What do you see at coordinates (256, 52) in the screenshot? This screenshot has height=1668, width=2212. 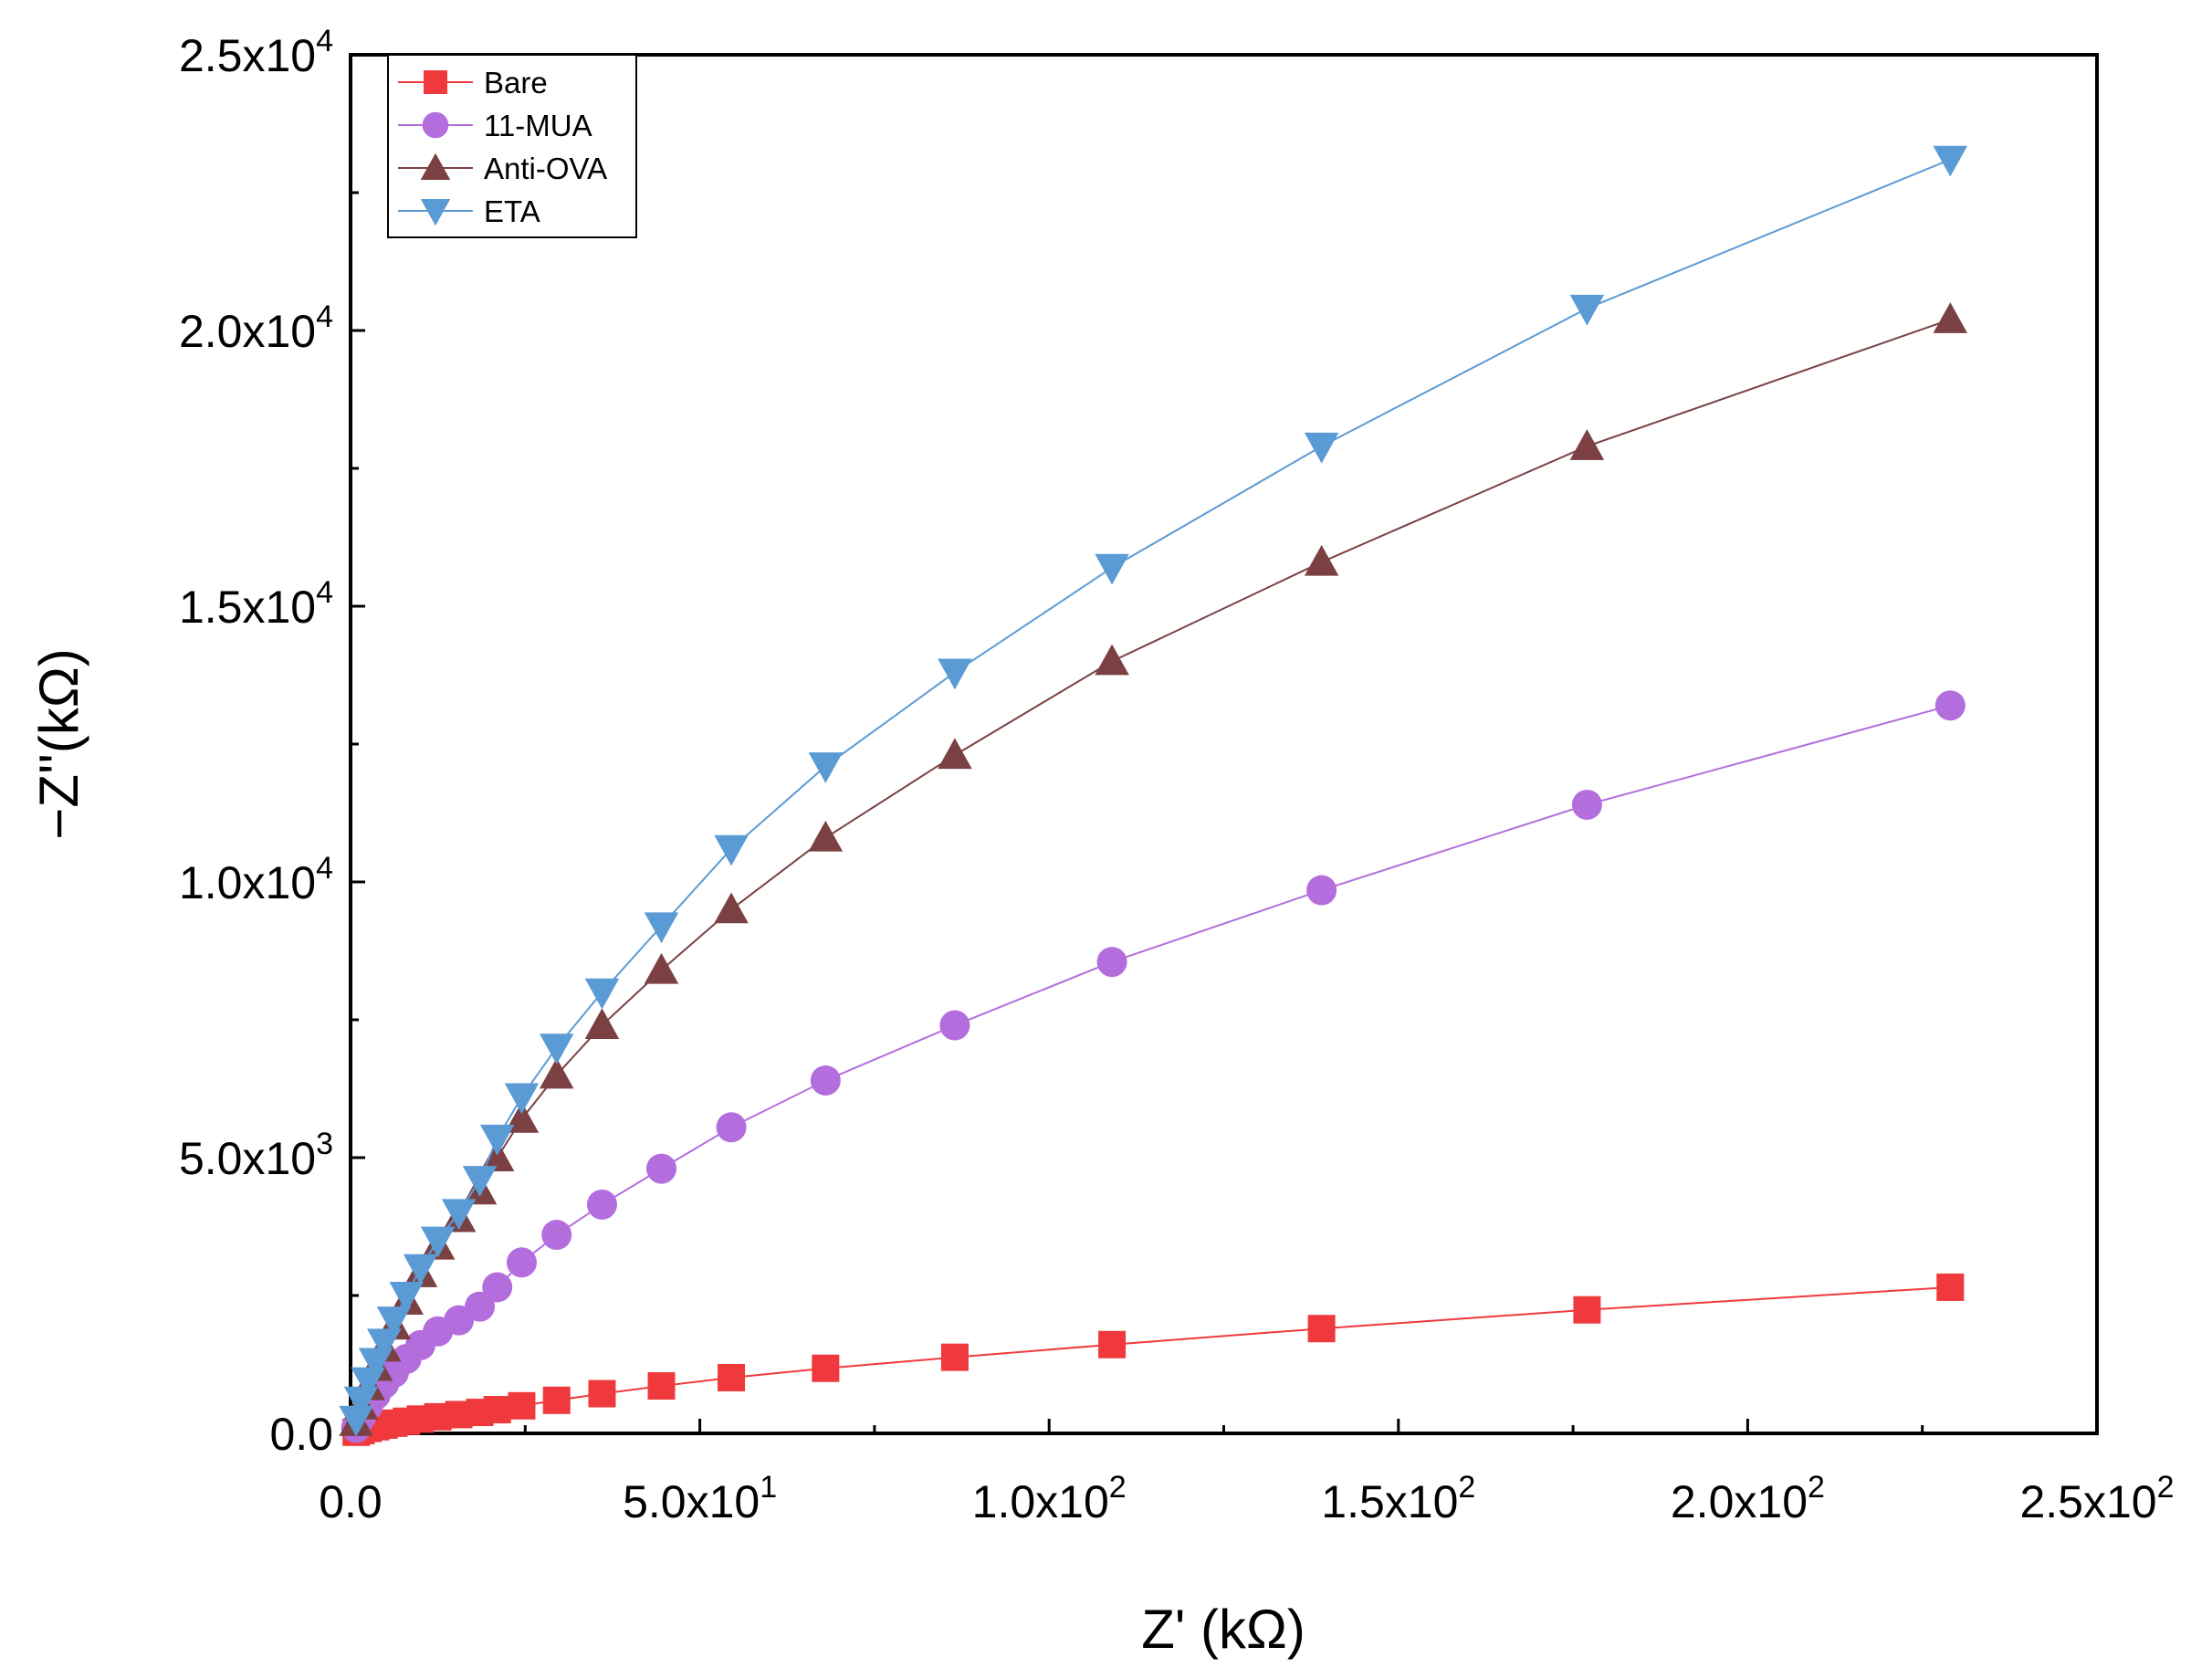 I see `y-tick-label: 2.5x10⁴` at bounding box center [256, 52].